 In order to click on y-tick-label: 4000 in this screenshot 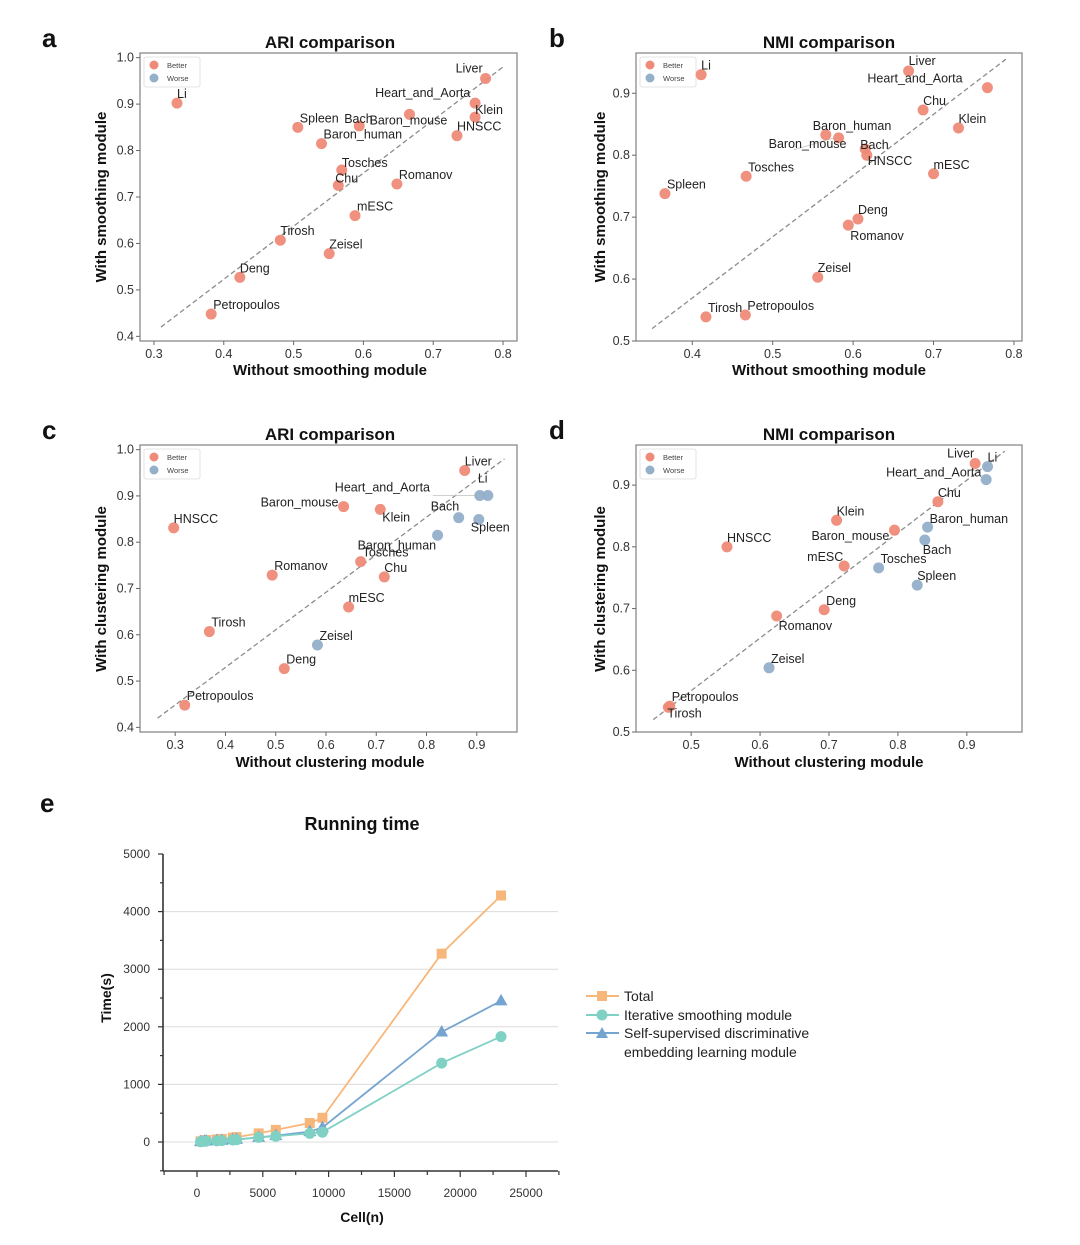, I will do `click(136, 912)`.